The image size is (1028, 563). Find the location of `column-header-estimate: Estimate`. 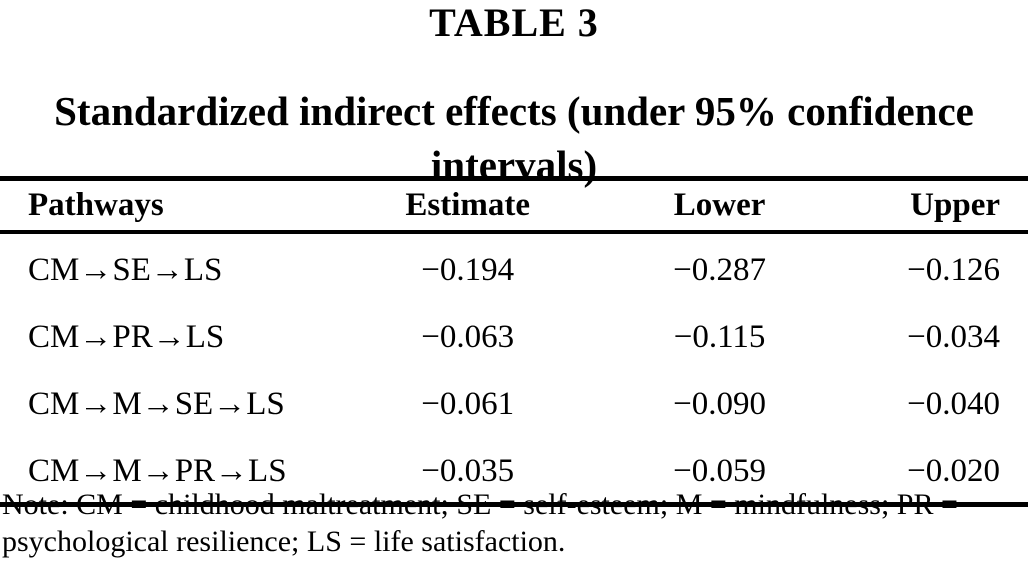

column-header-estimate: Estimate is located at coordinates (468, 206).